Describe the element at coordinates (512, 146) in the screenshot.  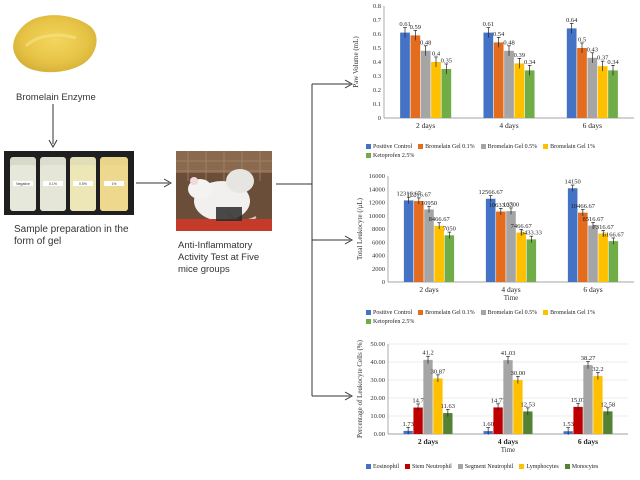
I see `legend-label: Bromelain Gel 0.5%` at that location.